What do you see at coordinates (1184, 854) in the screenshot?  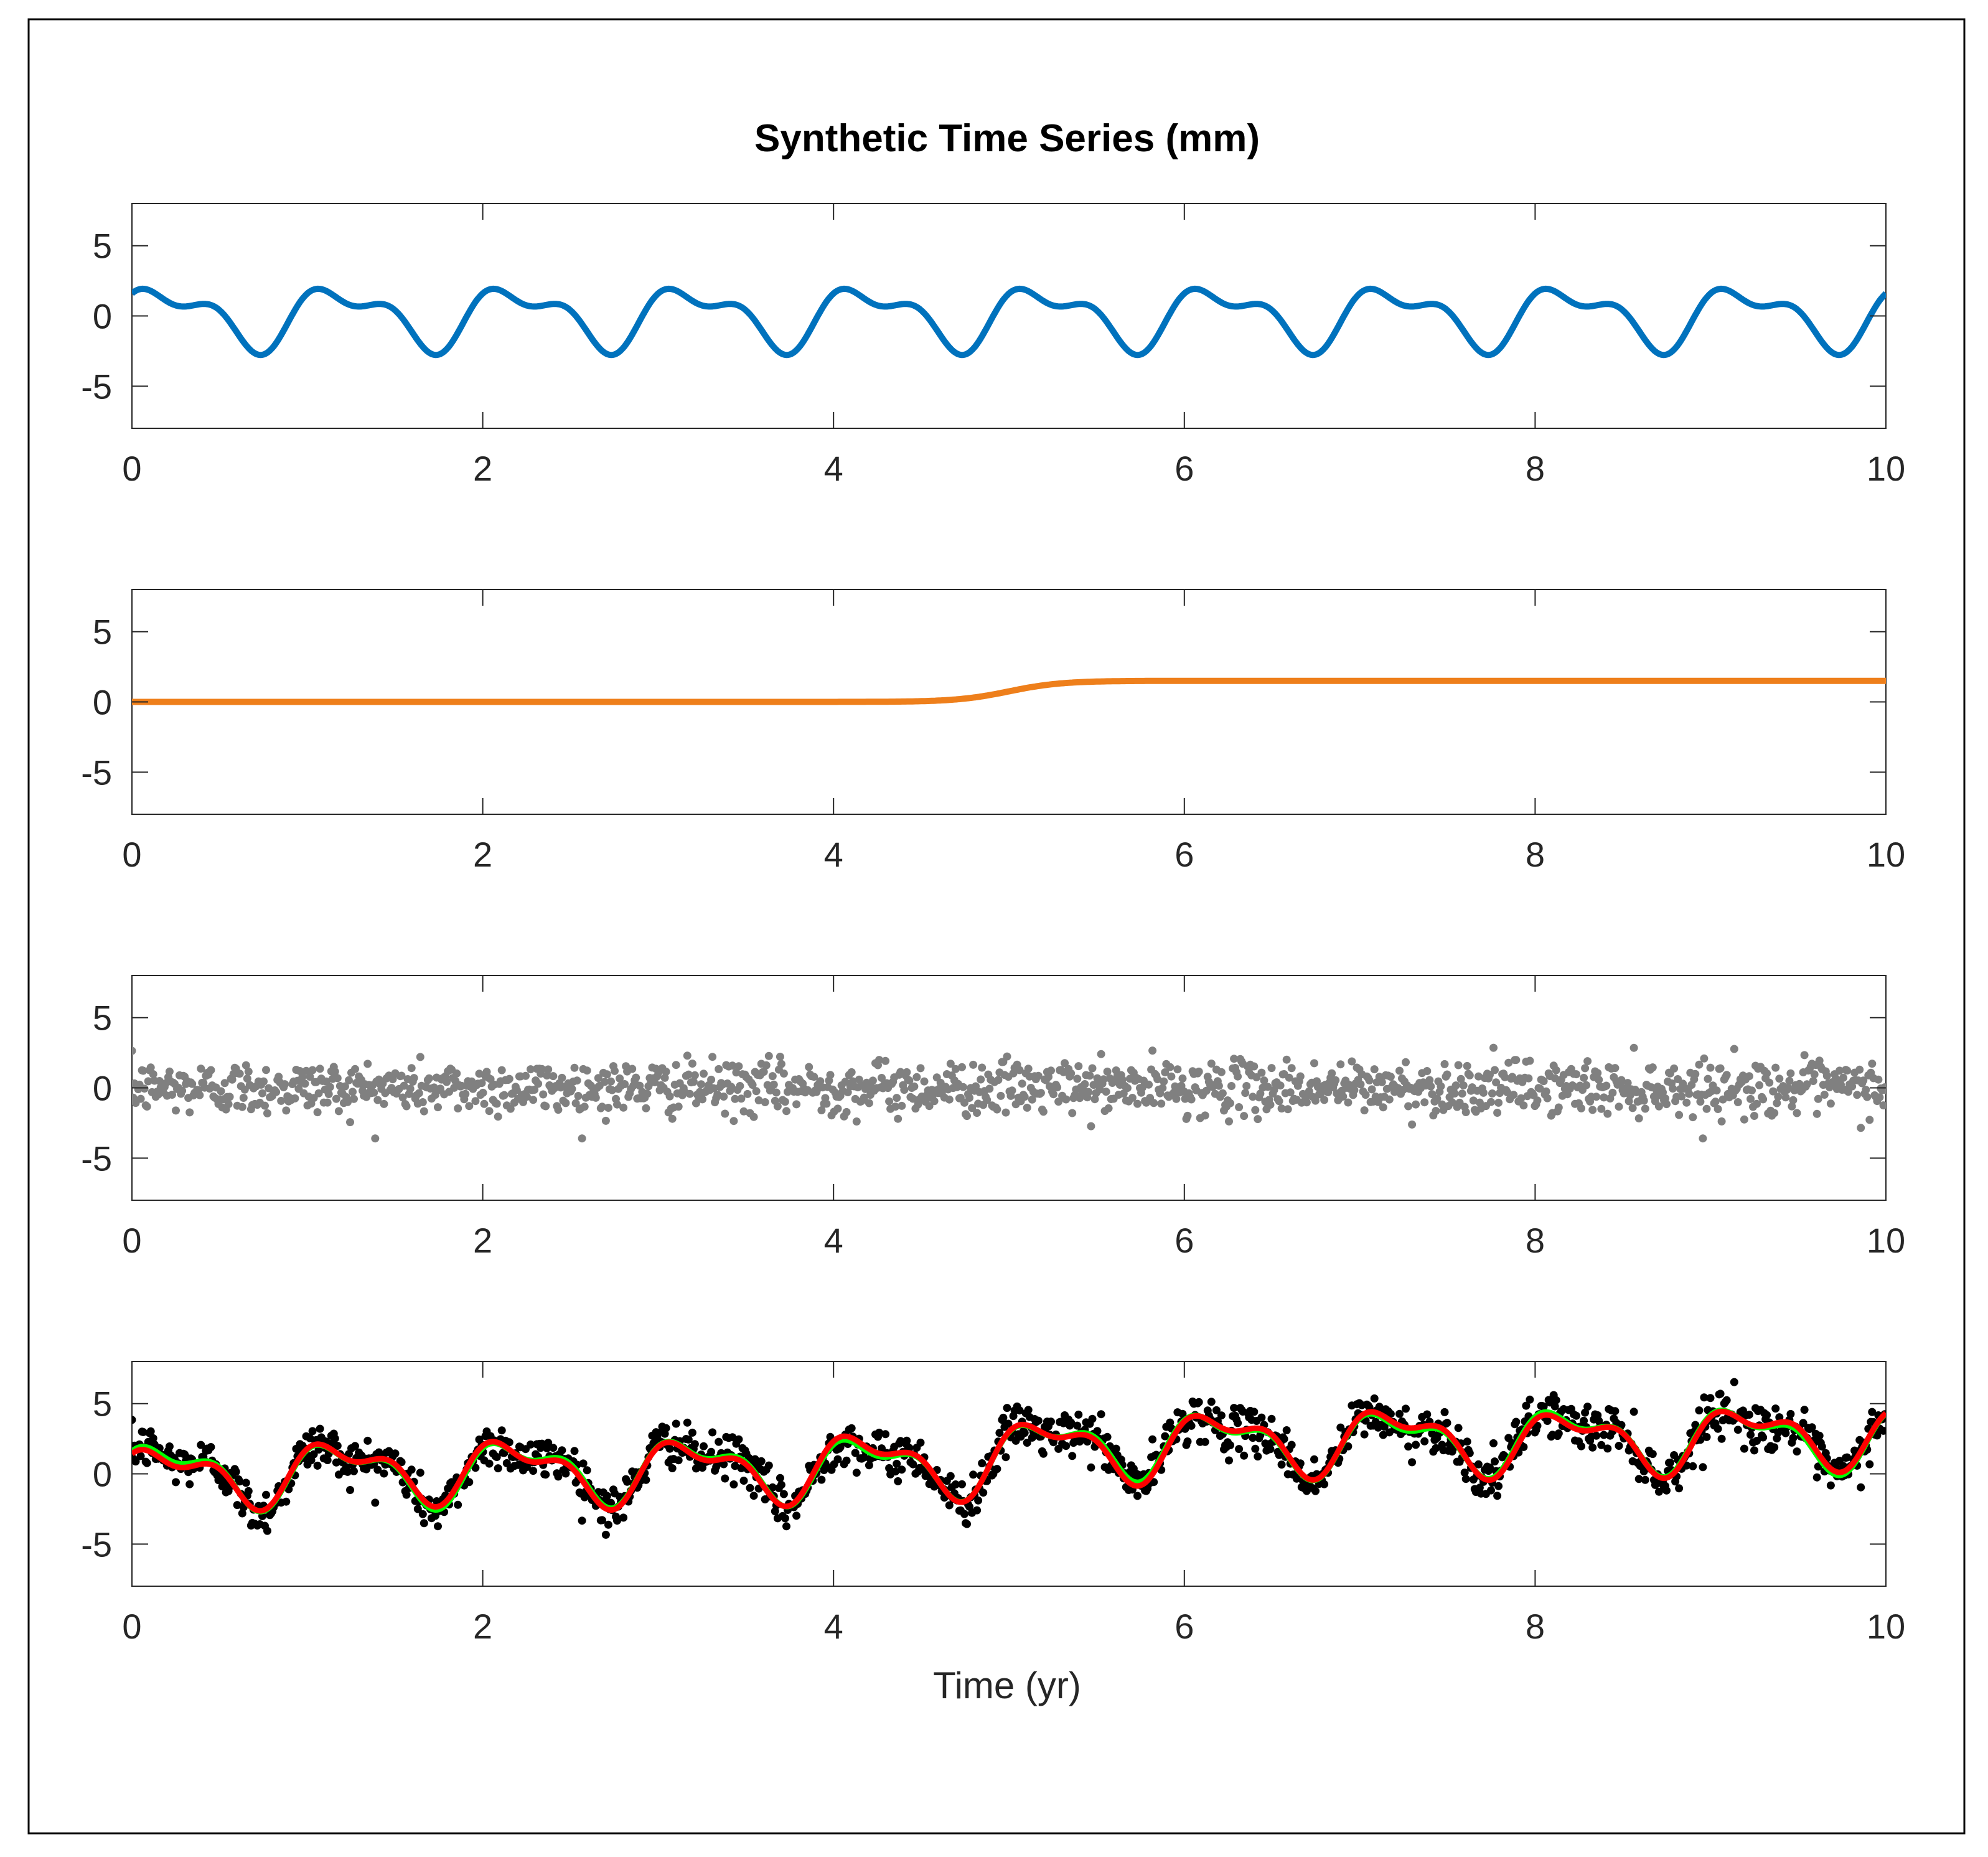 I see `x-tick-label: 6` at bounding box center [1184, 854].